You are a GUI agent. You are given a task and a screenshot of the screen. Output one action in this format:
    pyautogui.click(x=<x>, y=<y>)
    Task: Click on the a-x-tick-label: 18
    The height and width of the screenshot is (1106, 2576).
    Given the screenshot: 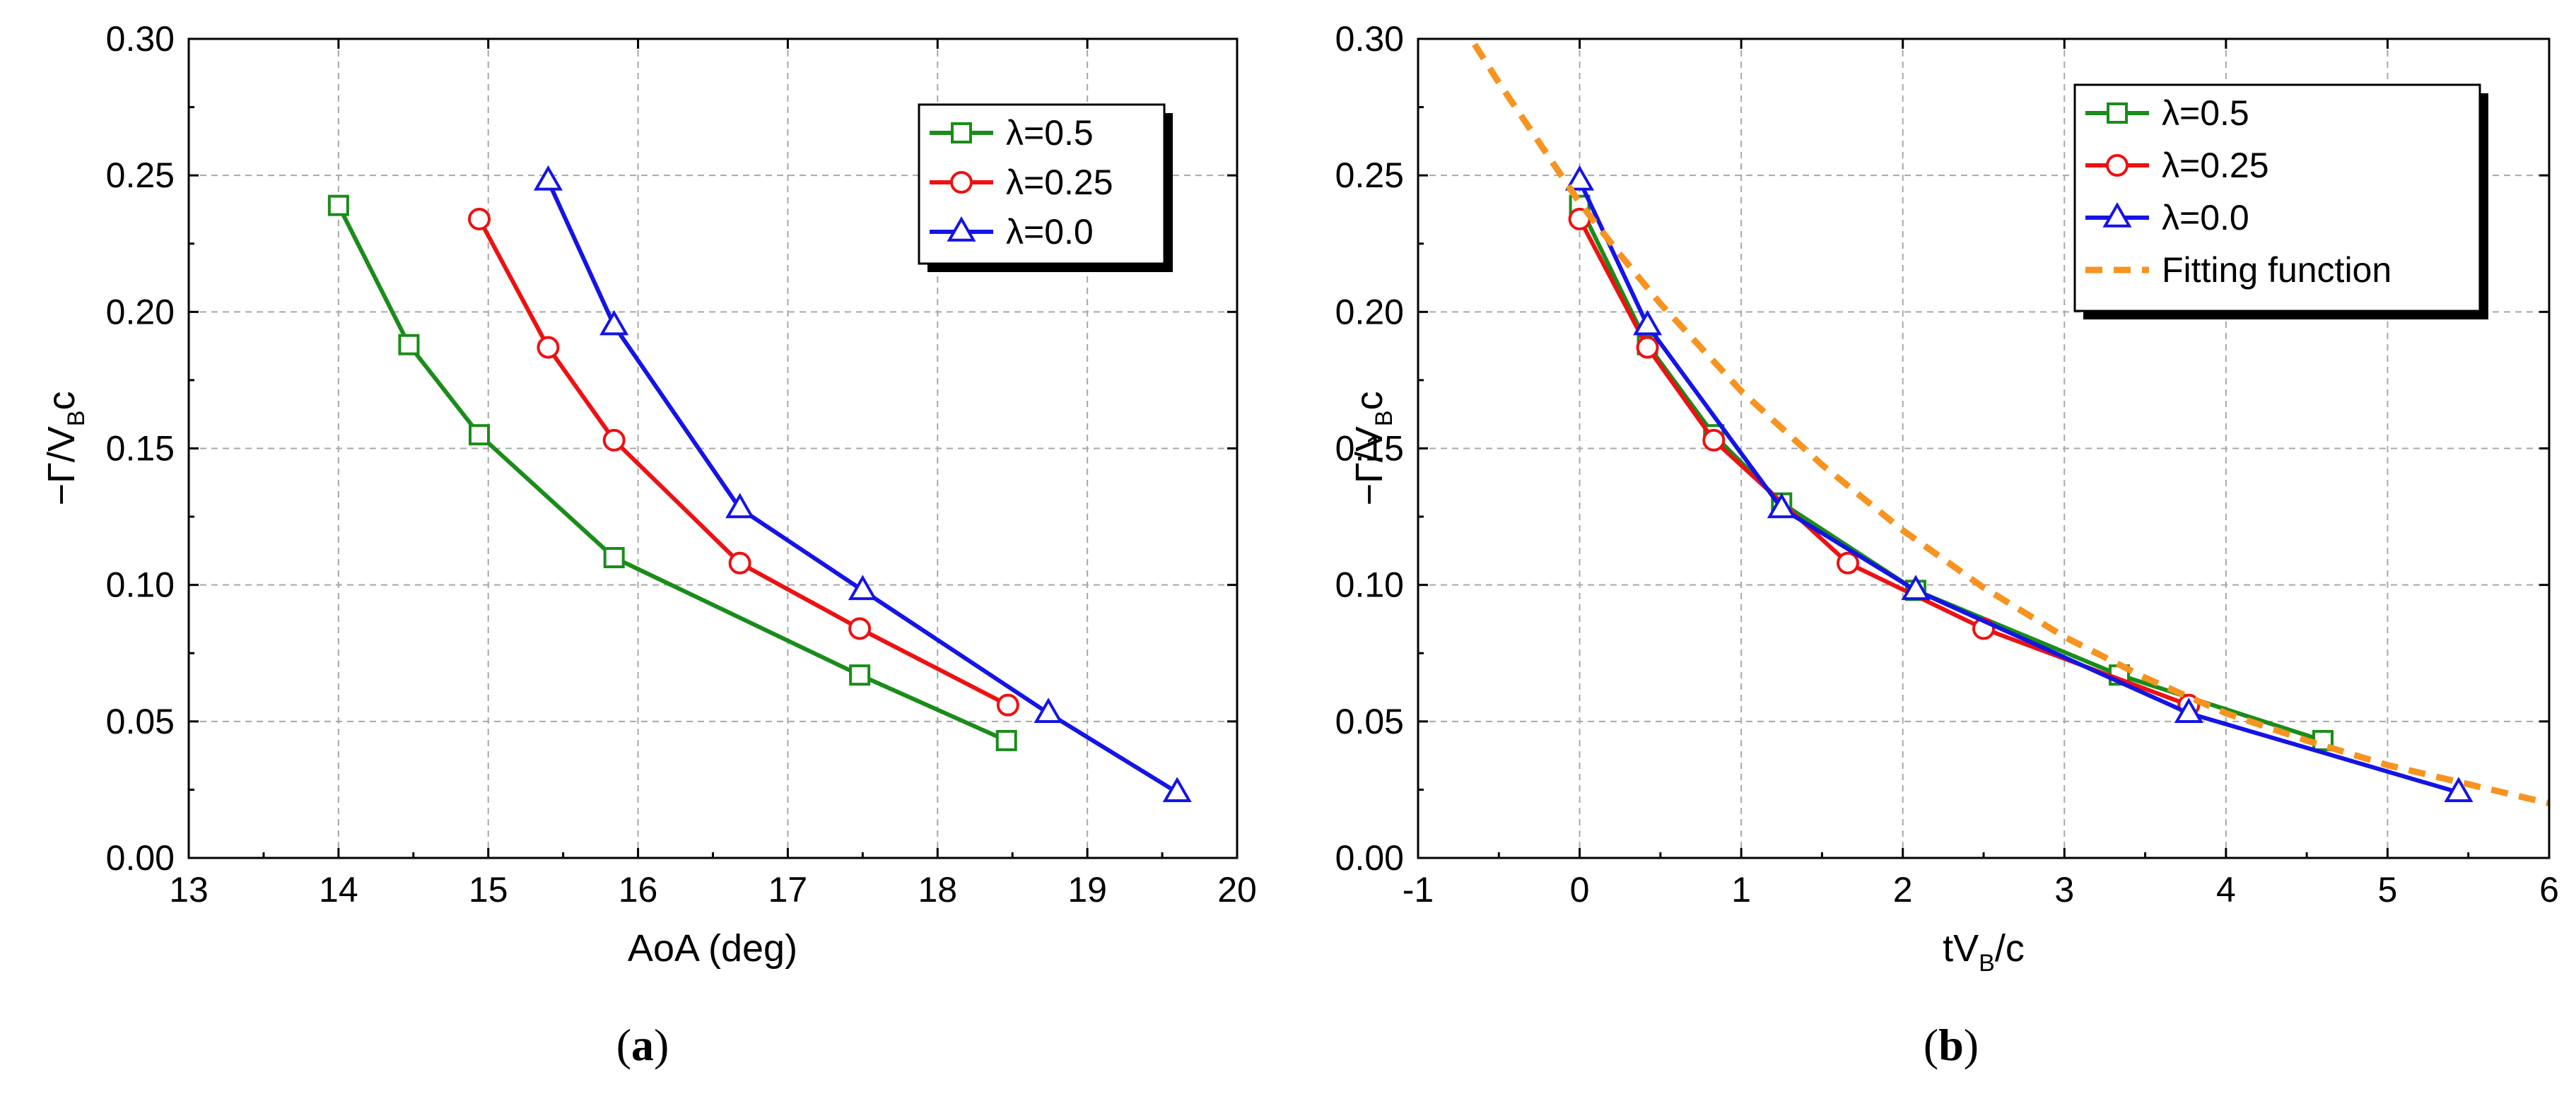 What is the action you would take?
    pyautogui.click(x=937, y=890)
    